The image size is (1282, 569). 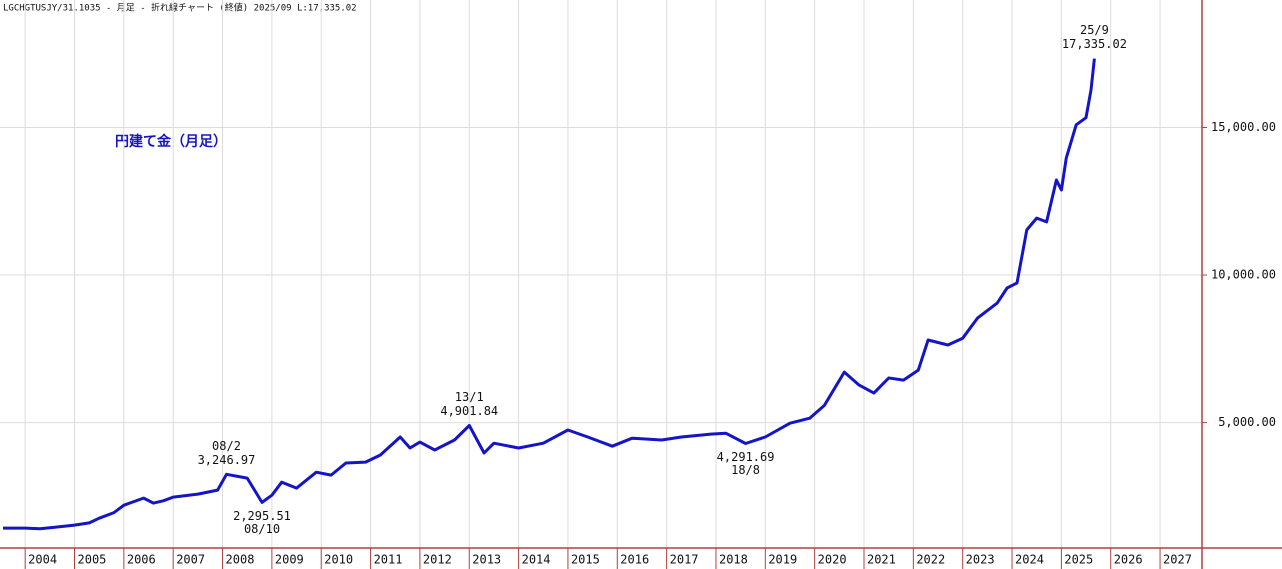 I want to click on chart-title: 円建て金（月足）, so click(x=171, y=141).